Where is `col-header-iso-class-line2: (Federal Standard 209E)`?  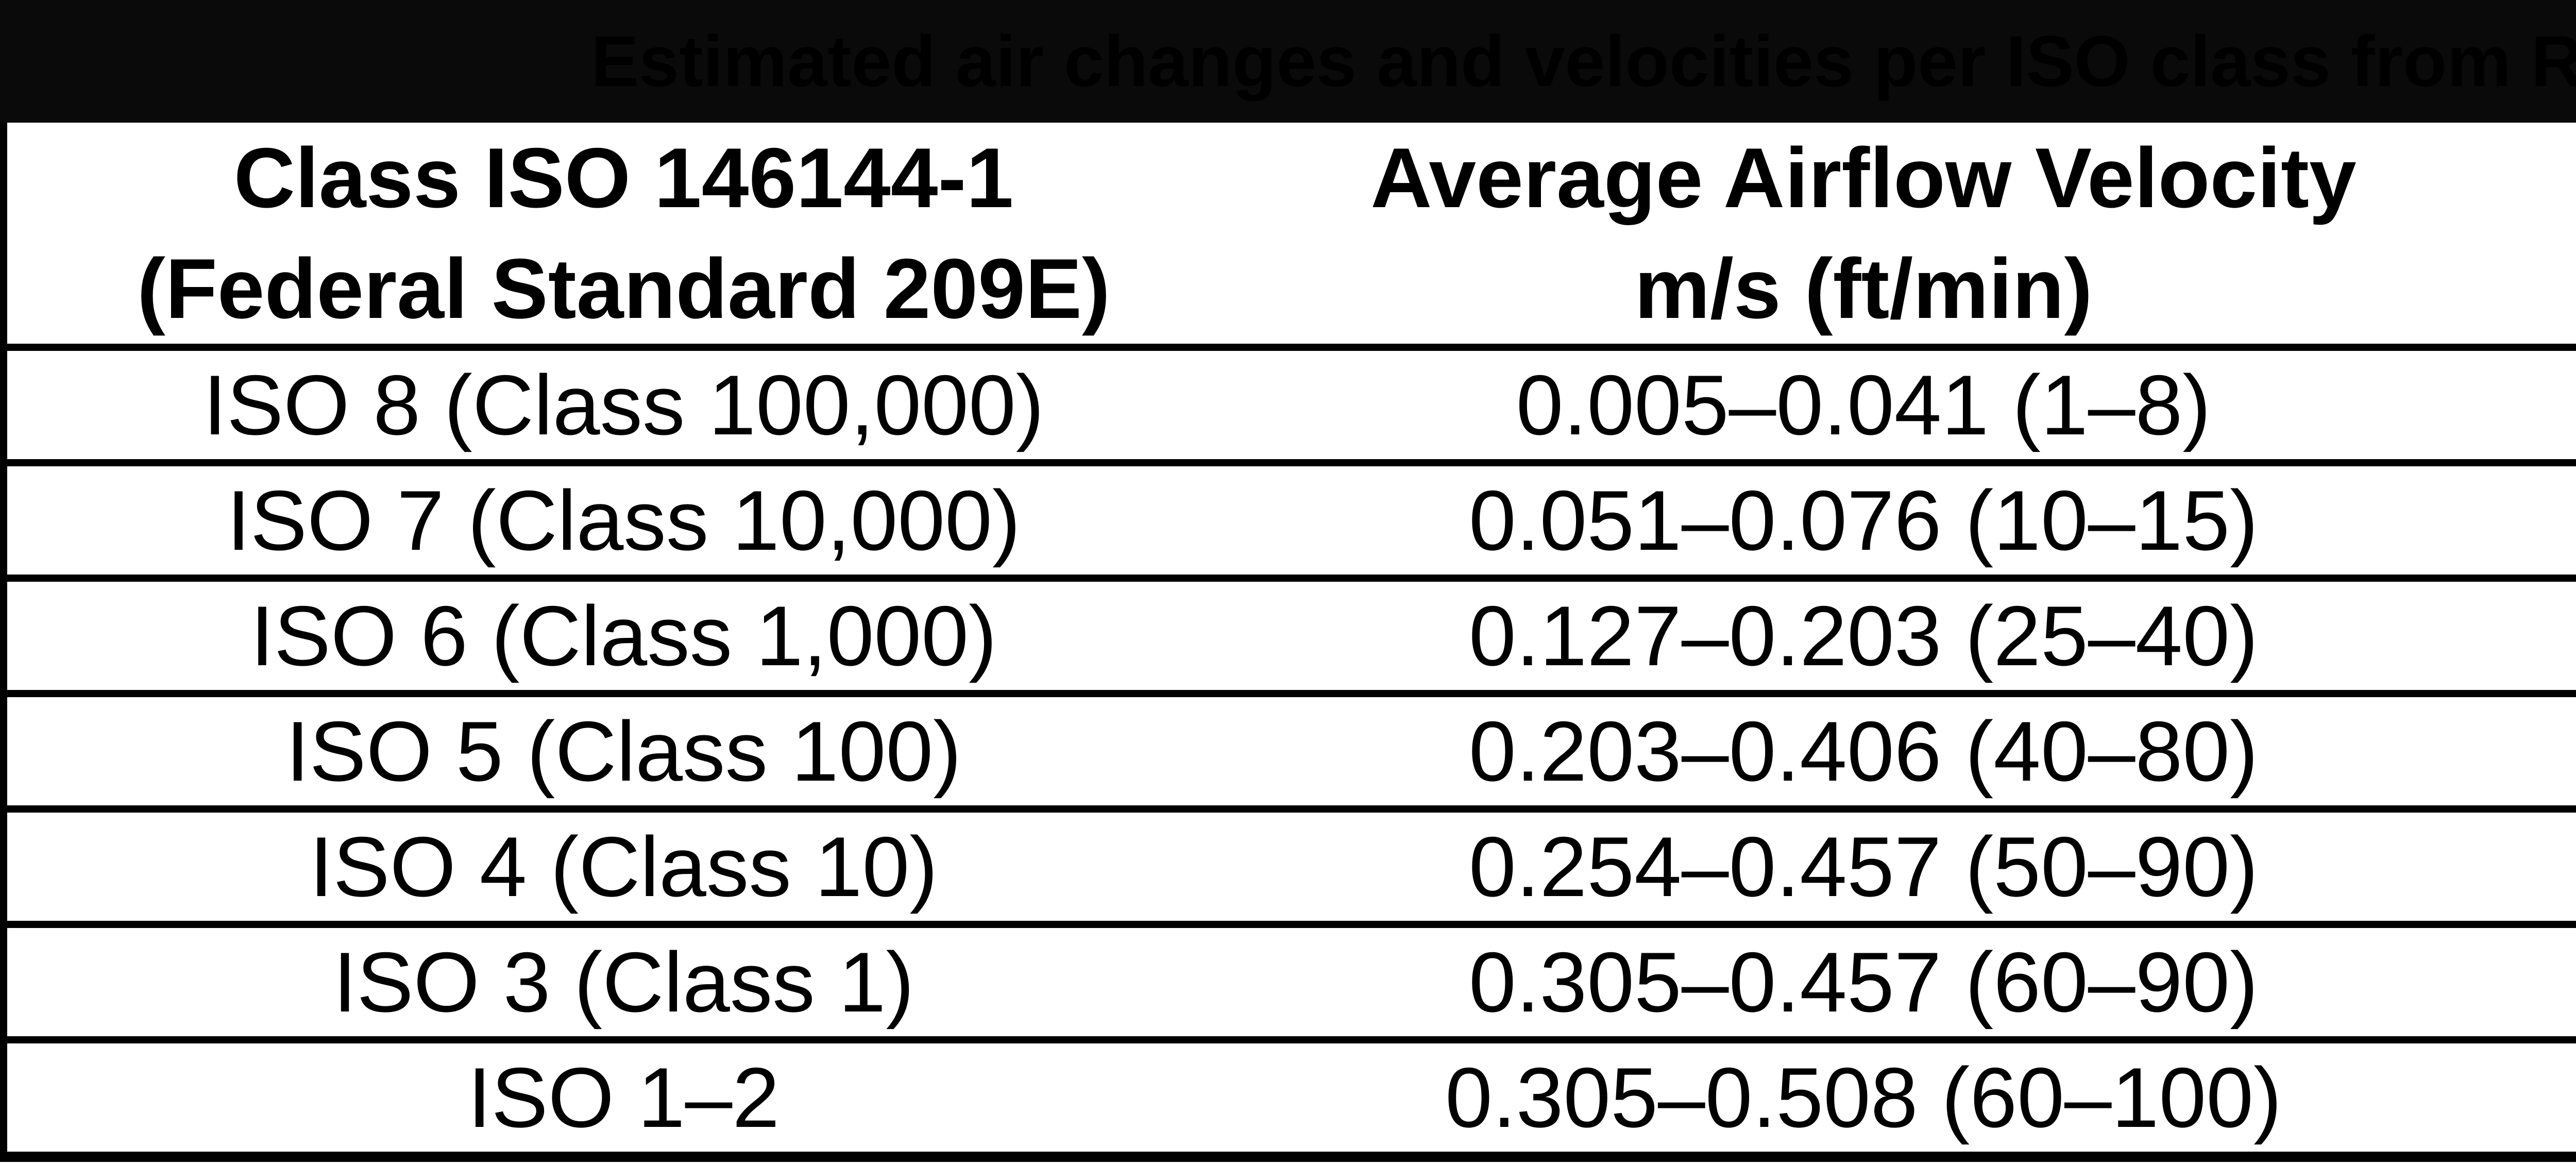 col-header-iso-class-line2: (Federal Standard 209E) is located at coordinates (623, 288).